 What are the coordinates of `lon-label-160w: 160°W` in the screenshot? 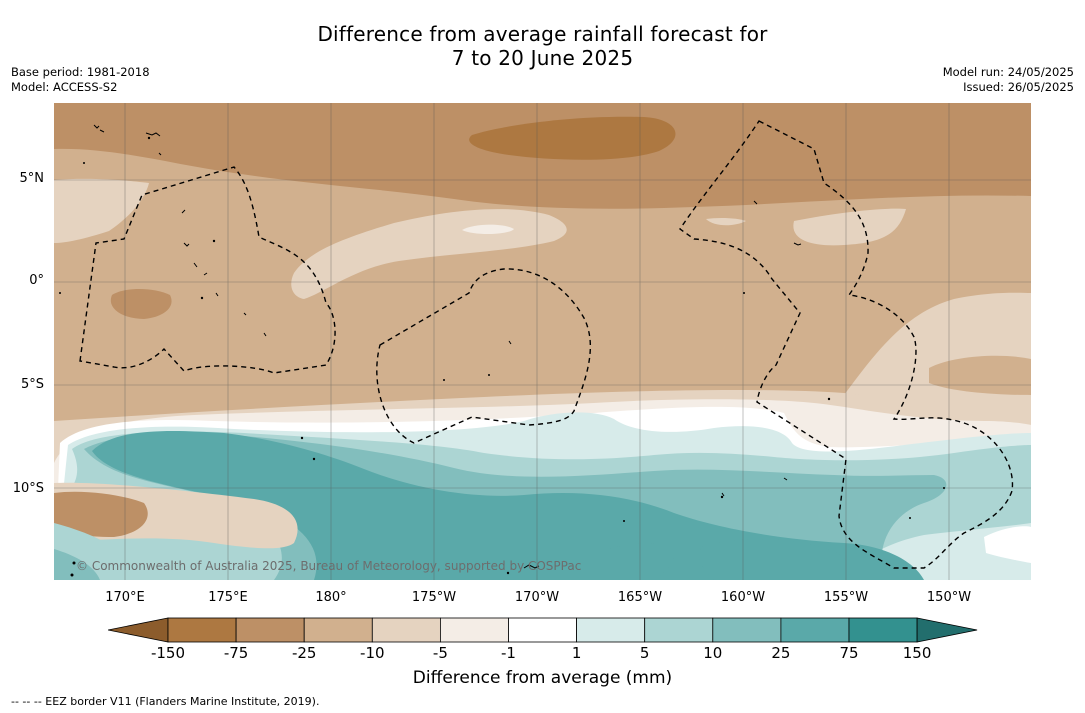 It's located at (743, 597).